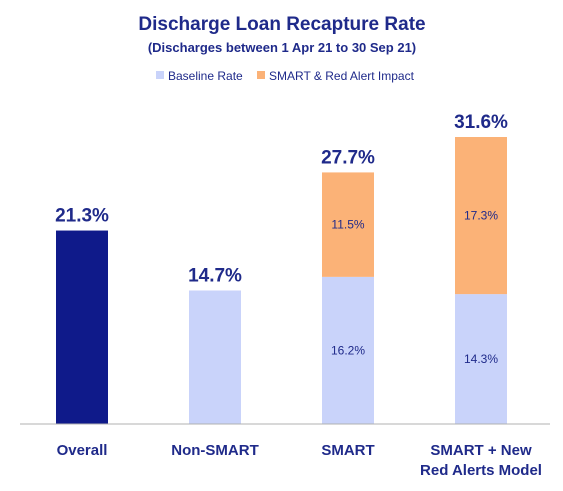  Describe the element at coordinates (481, 122) in the screenshot. I see `total-label-3: 31.6%` at that location.